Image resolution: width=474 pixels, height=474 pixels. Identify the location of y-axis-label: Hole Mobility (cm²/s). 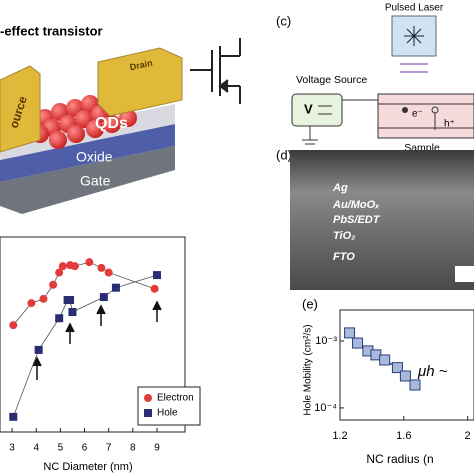
(308, 369).